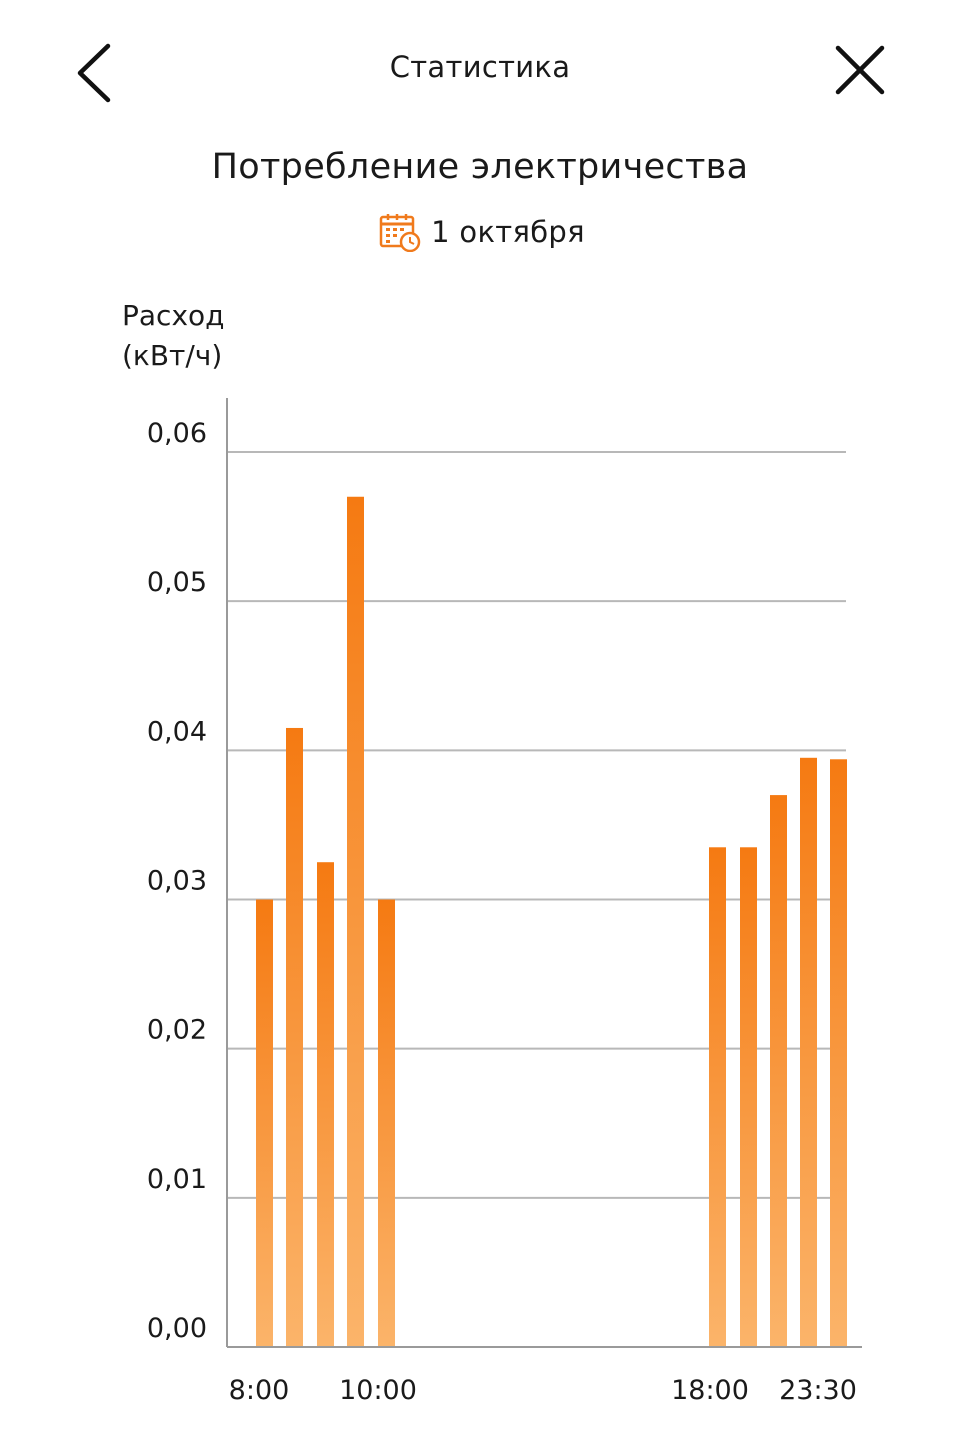 The image size is (960, 1440). What do you see at coordinates (173, 315) in the screenshot?
I see `y-axis-label-line1: Расход` at bounding box center [173, 315].